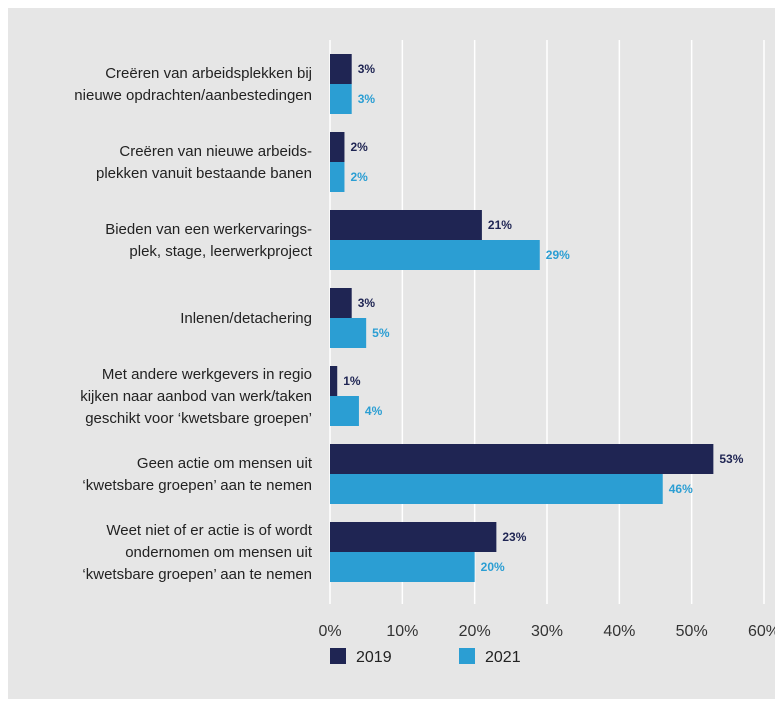 The image size is (783, 707). Describe the element at coordinates (475, 631) in the screenshot. I see `x-tick-label: 20%` at that location.